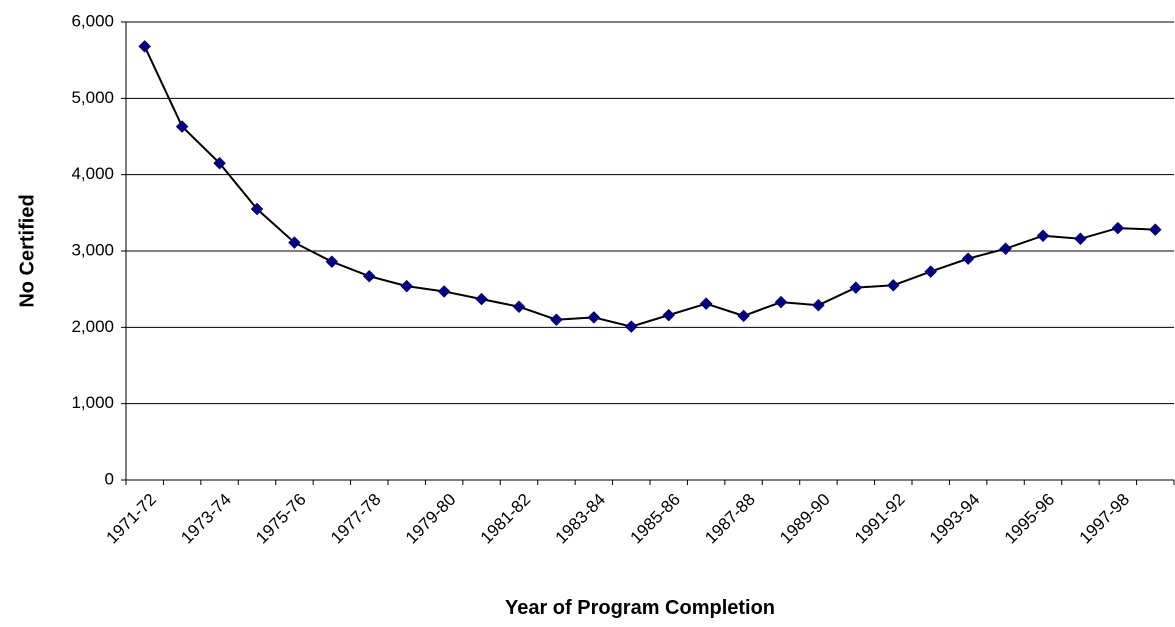 This screenshot has height=627, width=1175. I want to click on y-tick-label: 3,000, so click(92, 249).